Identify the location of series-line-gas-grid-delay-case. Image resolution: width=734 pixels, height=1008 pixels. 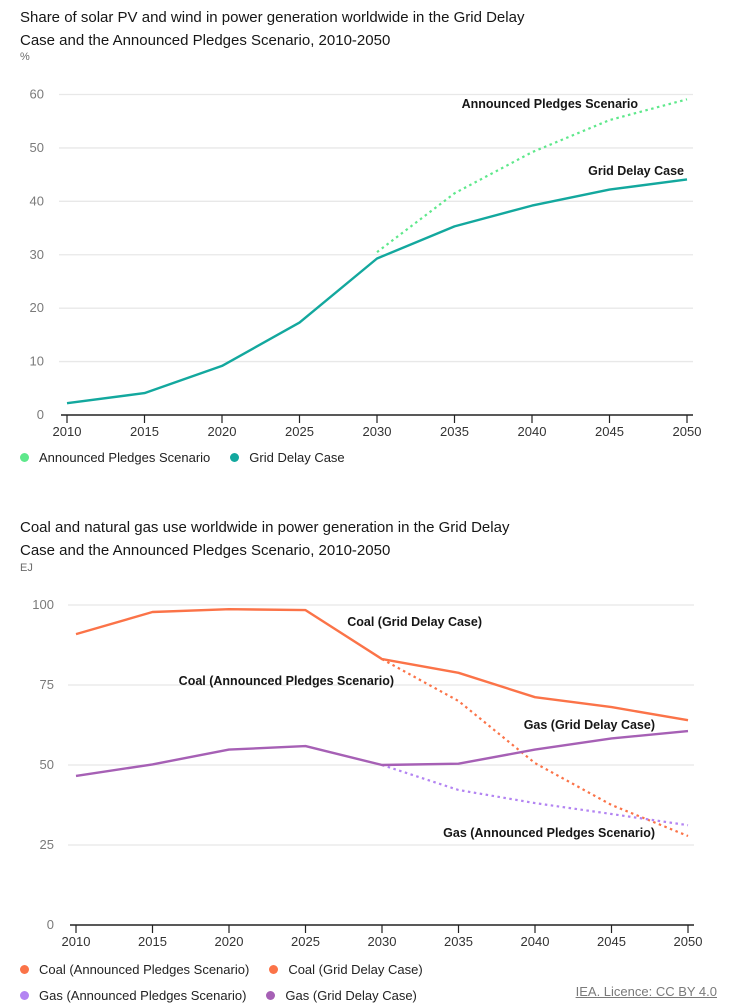
(382, 753).